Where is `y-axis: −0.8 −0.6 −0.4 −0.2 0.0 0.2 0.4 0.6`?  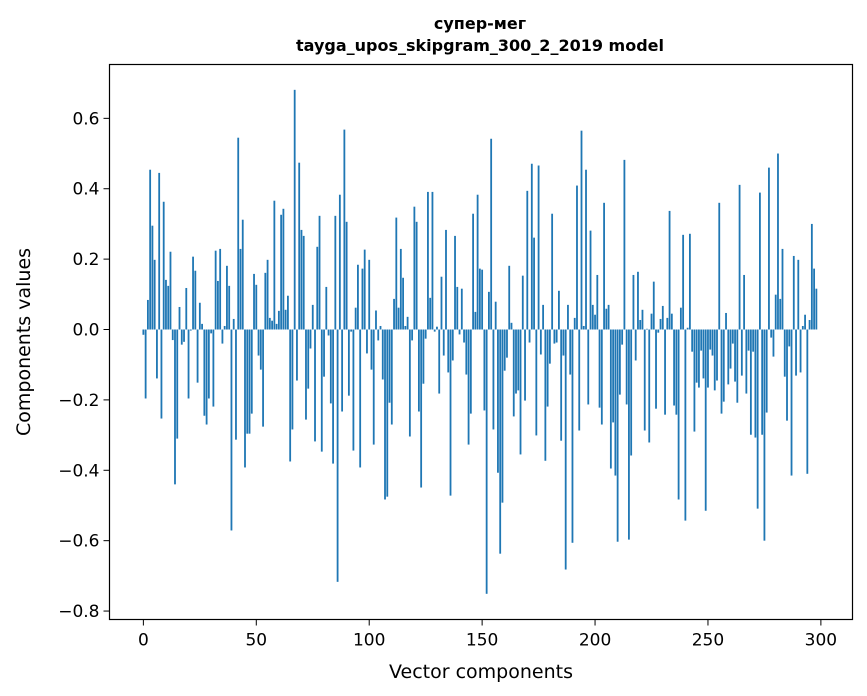 y-axis: −0.8 −0.6 −0.4 −0.2 0.0 0.2 0.4 0.6 is located at coordinates (84, 365).